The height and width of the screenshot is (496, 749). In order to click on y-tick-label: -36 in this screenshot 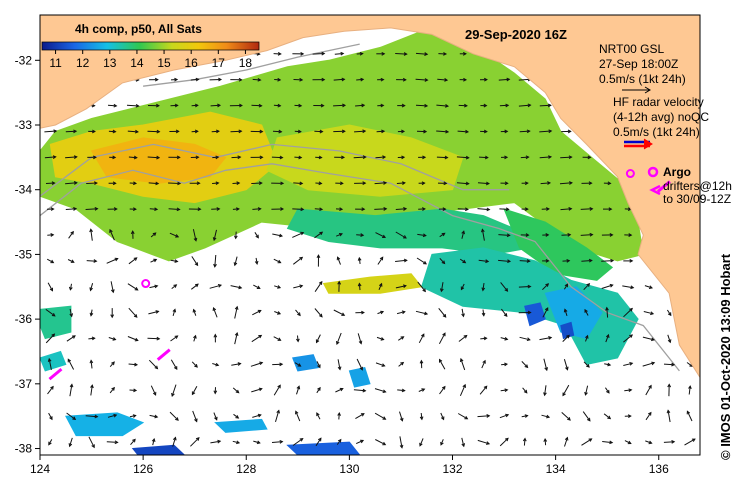, I will do `click(24, 319)`.